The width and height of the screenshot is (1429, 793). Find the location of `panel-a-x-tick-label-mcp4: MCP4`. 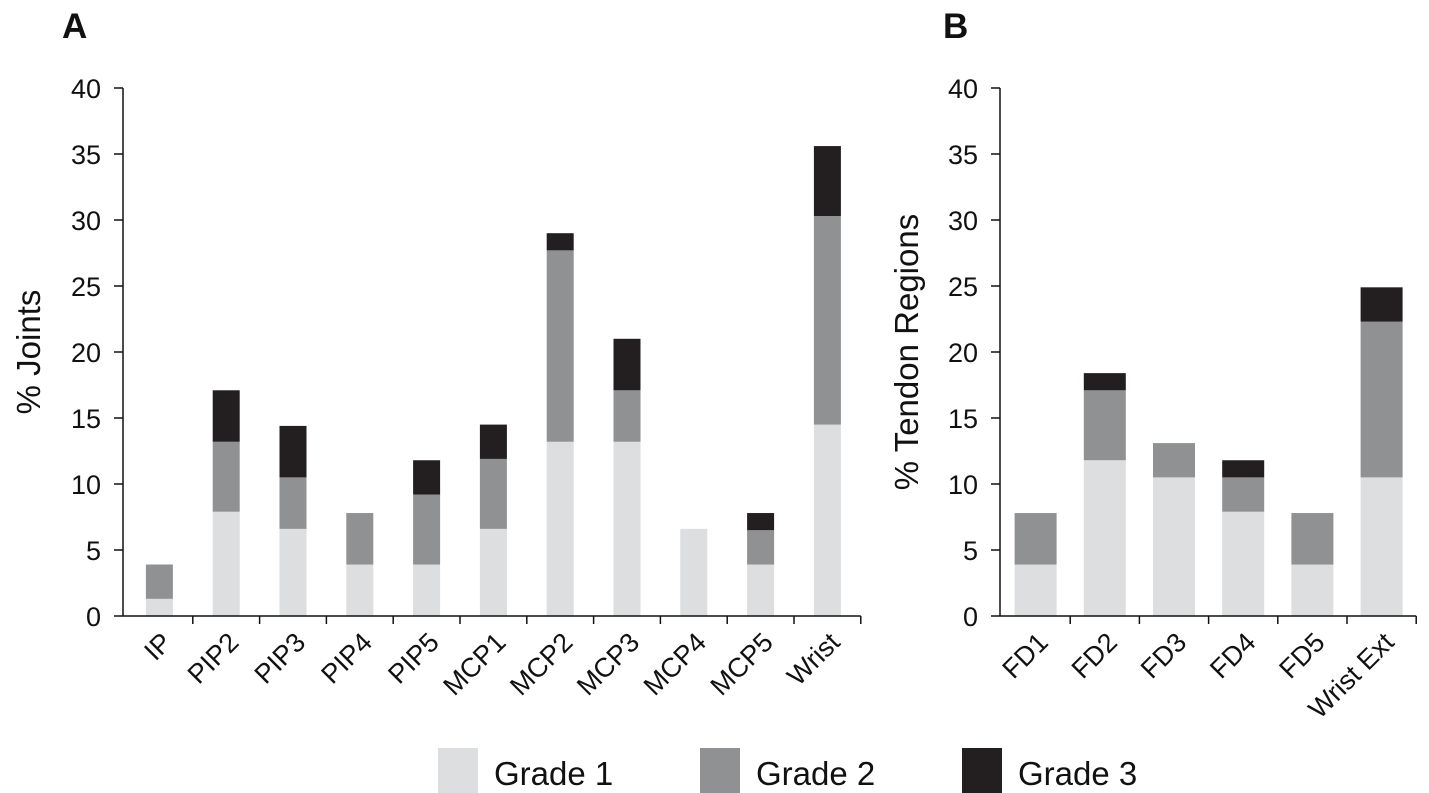

panel-a-x-tick-label-mcp4: MCP4 is located at coordinates (675, 664).